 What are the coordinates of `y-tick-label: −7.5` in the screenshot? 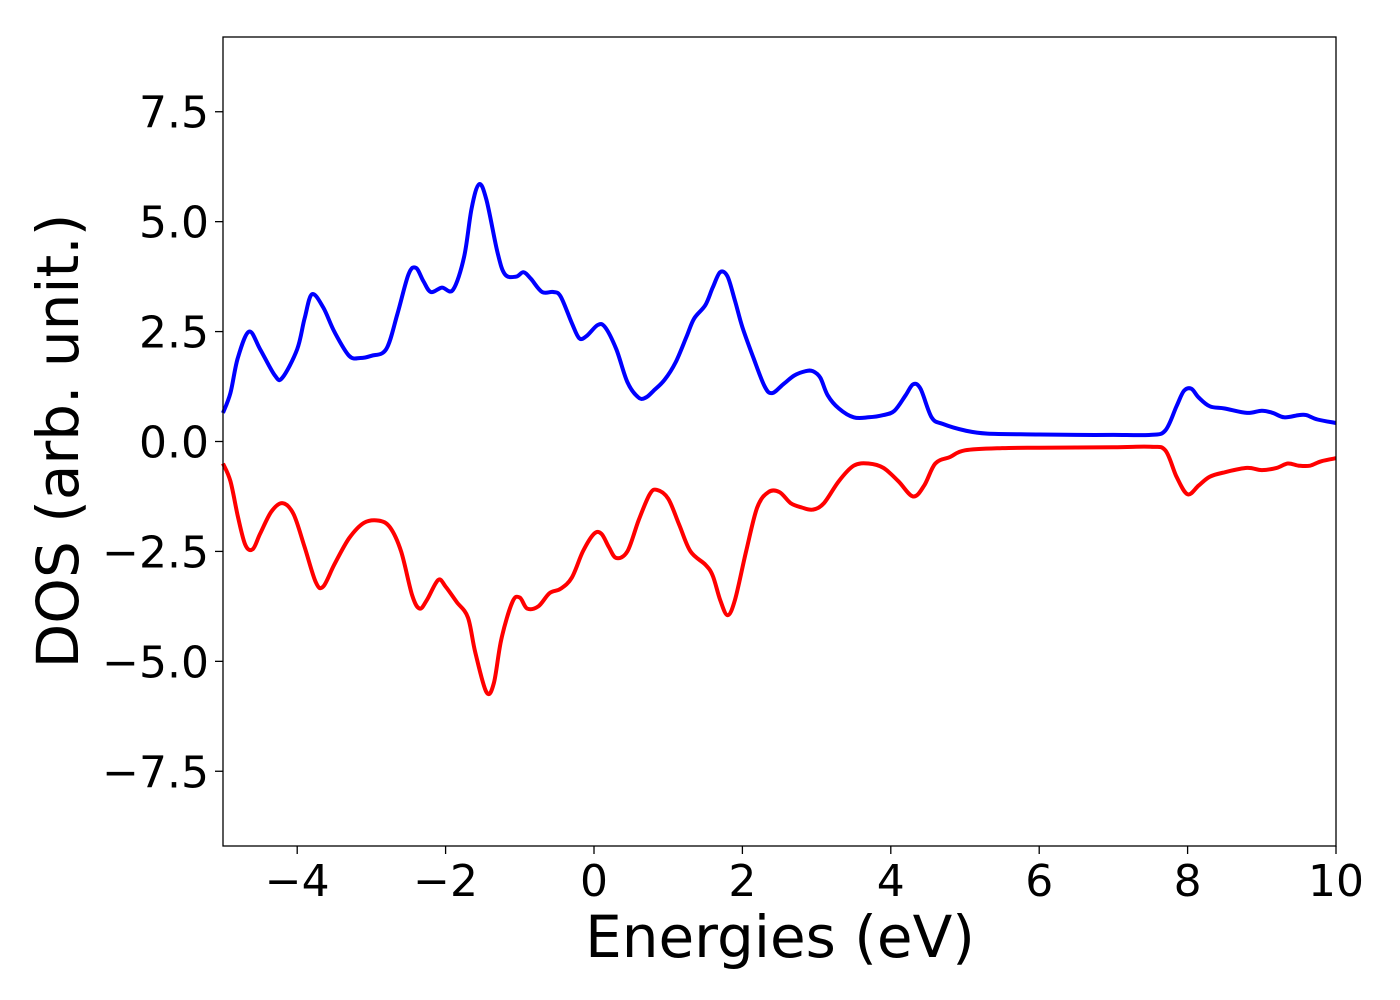 It's located at (155, 772).